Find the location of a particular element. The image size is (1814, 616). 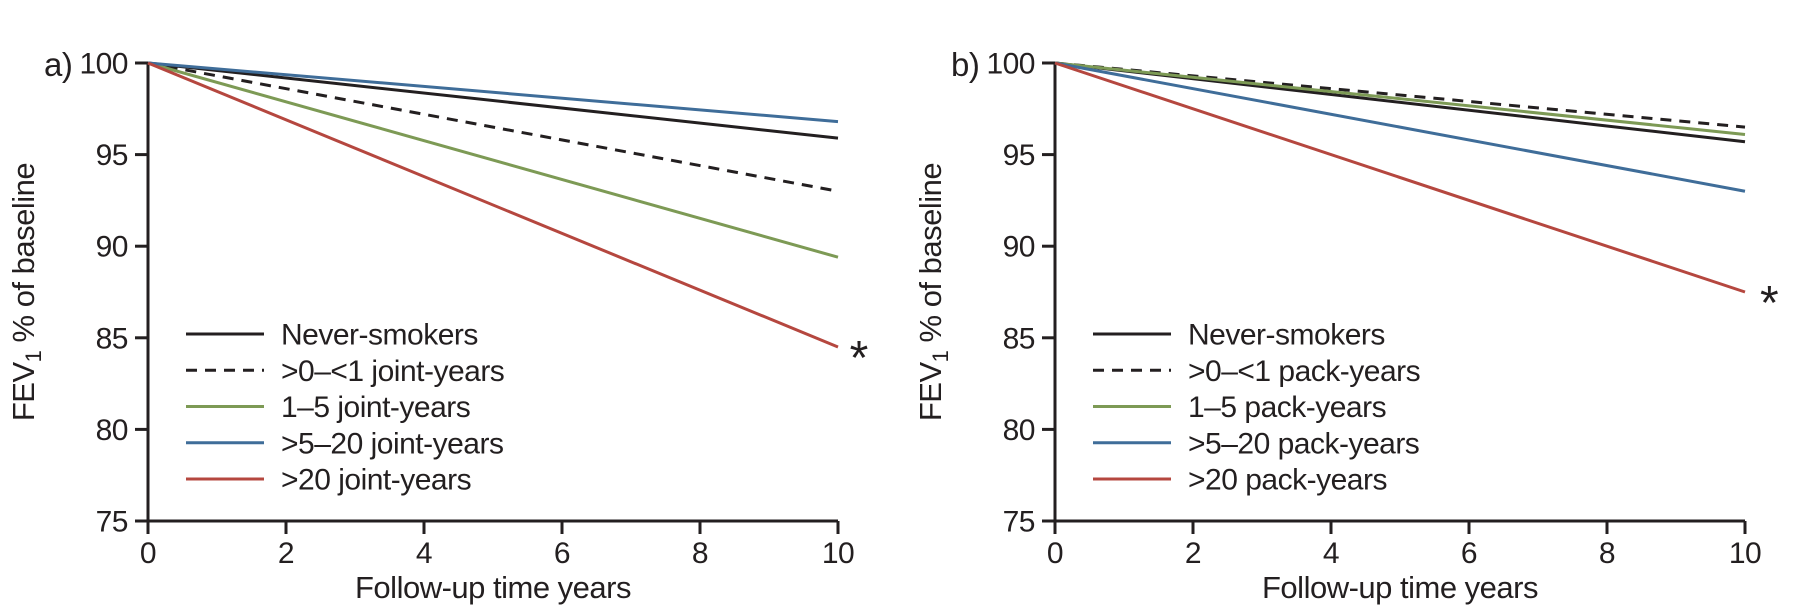

panel-label: a) is located at coordinates (58, 64).